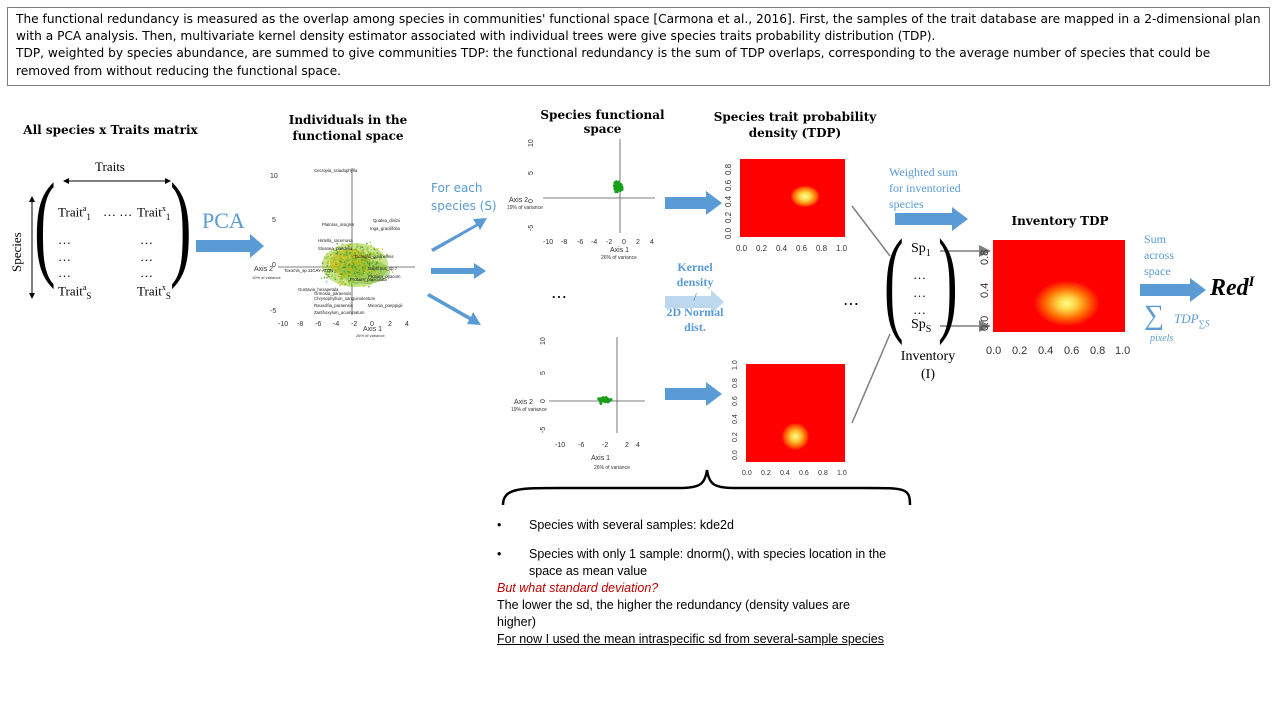 The image size is (1280, 720). What do you see at coordinates (318, 289) in the screenshot?
I see `pca-species-label: Gustavia_hexapetala` at bounding box center [318, 289].